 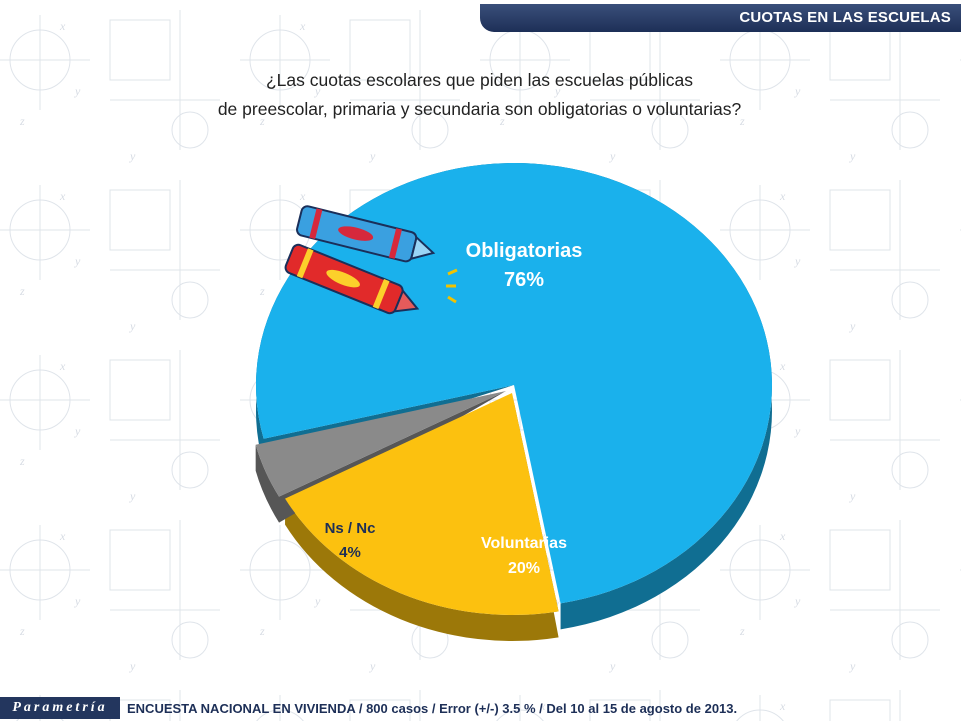 I want to click on pie-labels: Obligatorias 76% Voluntarias 20% Ns / Nc 4%, so click(x=454, y=408).